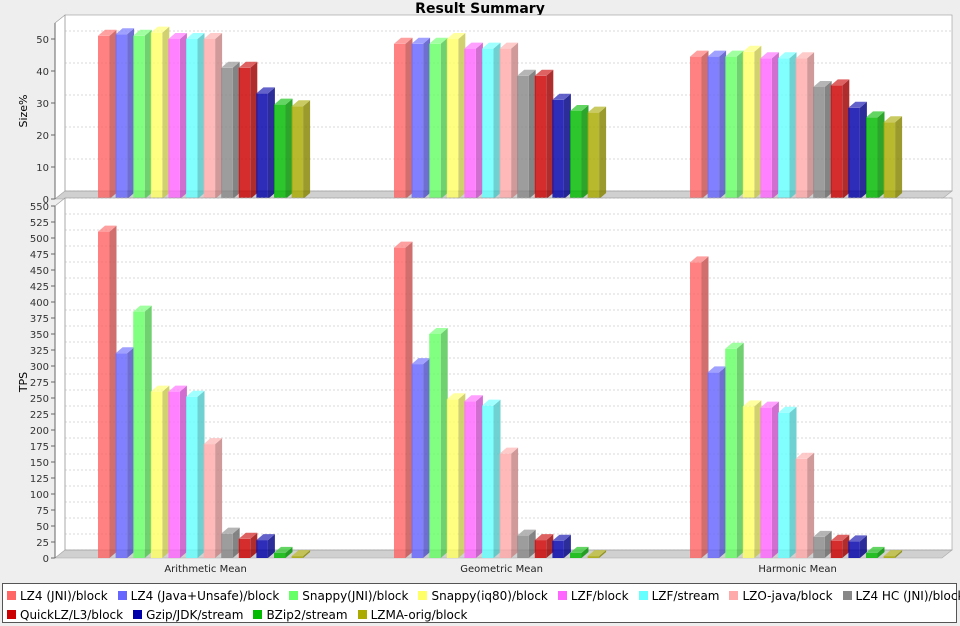  What do you see at coordinates (39, 271) in the screenshot?
I see `y-tick-label: 450` at bounding box center [39, 271].